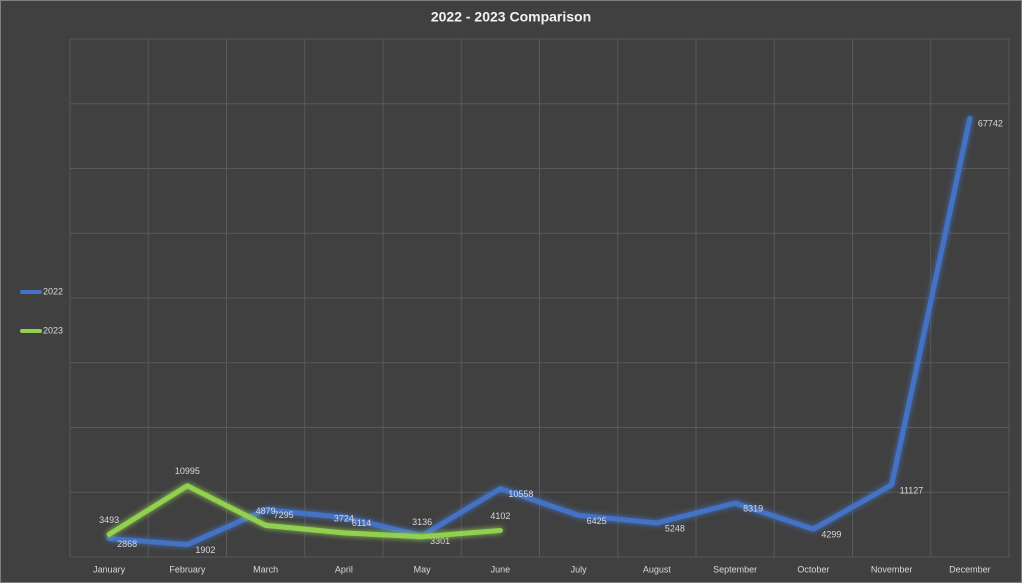  What do you see at coordinates (892, 569) in the screenshot?
I see `x-tick-label: November` at bounding box center [892, 569].